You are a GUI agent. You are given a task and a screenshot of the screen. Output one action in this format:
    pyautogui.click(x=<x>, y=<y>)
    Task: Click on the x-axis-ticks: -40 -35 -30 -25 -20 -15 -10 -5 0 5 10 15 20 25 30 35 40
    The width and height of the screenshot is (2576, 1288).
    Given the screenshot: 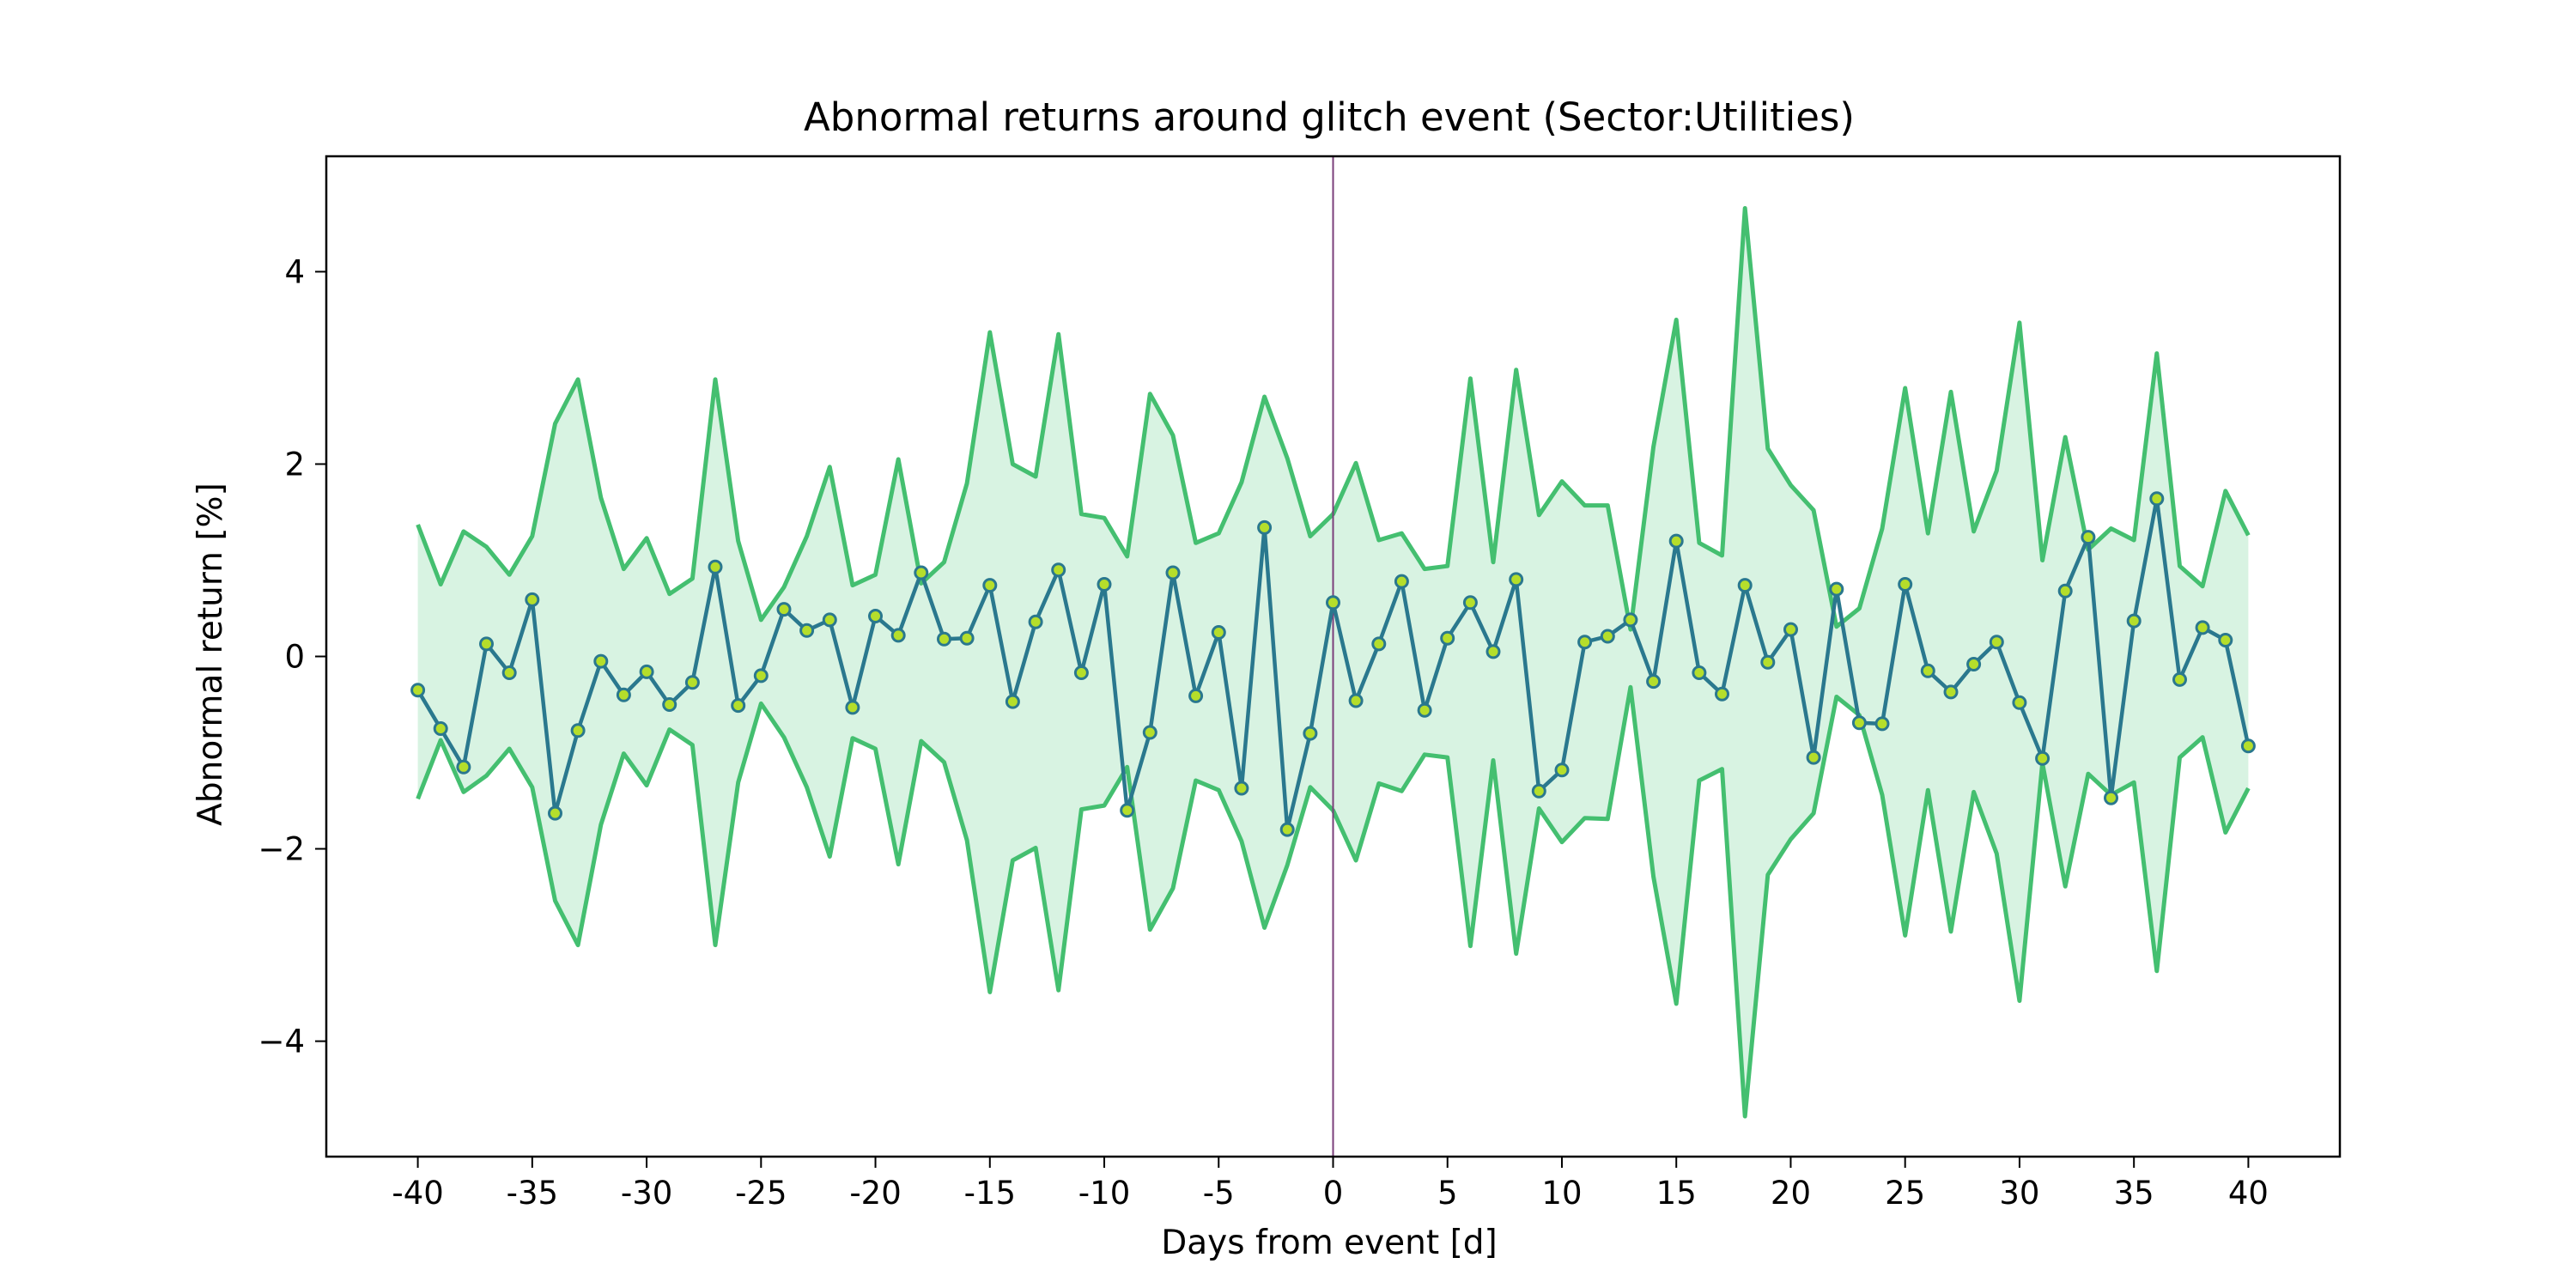 What is the action you would take?
    pyautogui.click(x=1330, y=1184)
    